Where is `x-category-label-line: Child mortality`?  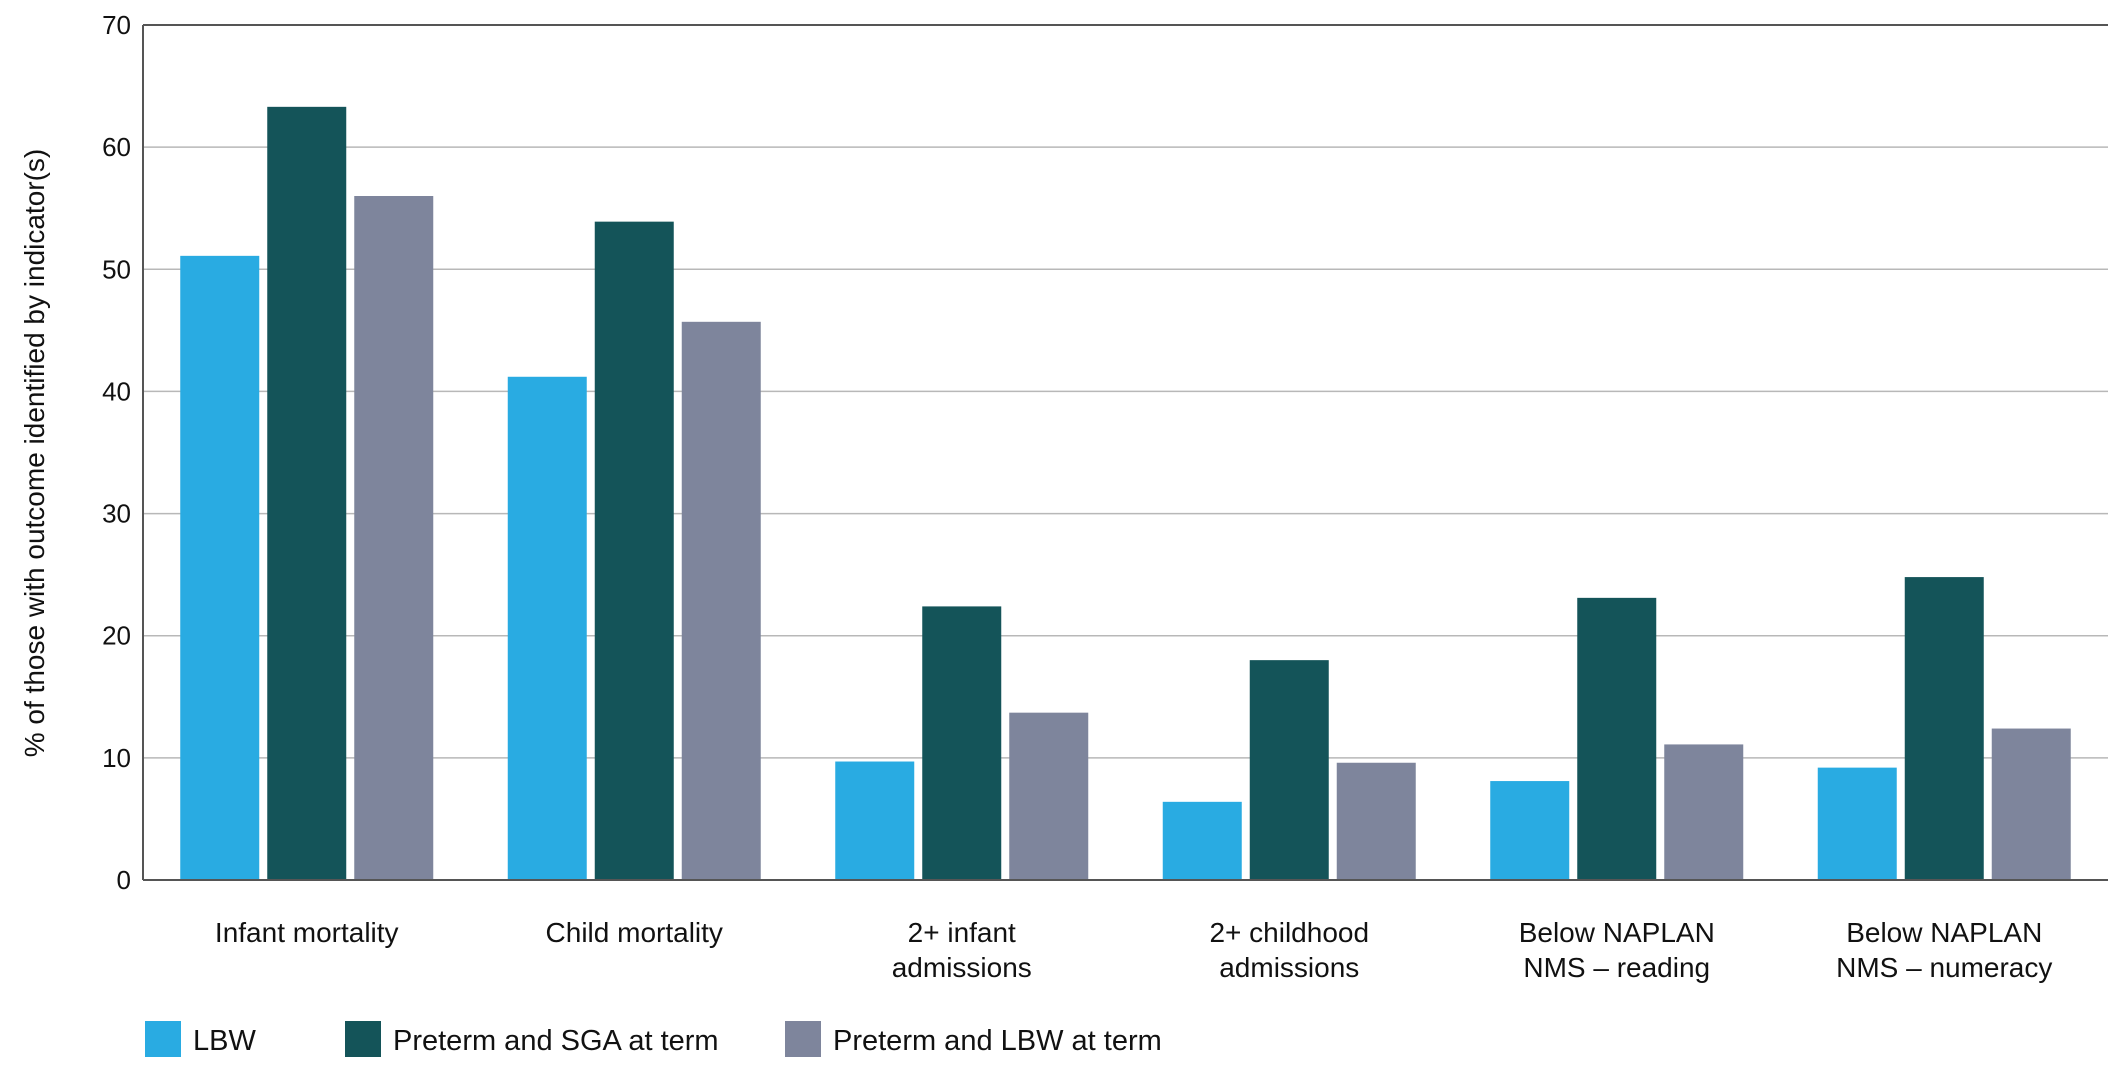 x-category-label-line: Child mortality is located at coordinates (634, 932).